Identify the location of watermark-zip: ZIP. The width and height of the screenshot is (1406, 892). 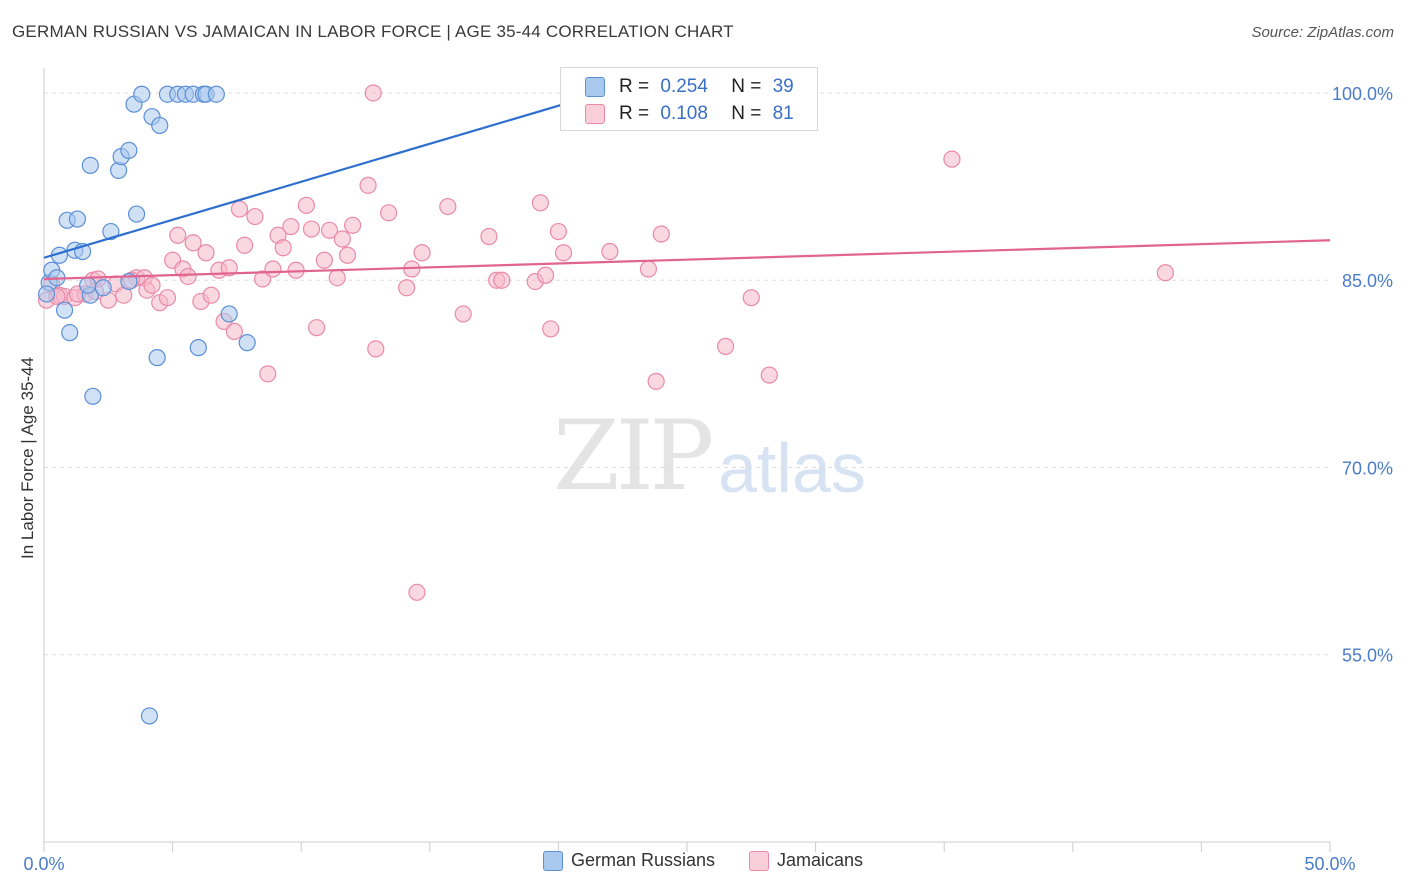
(633, 456).